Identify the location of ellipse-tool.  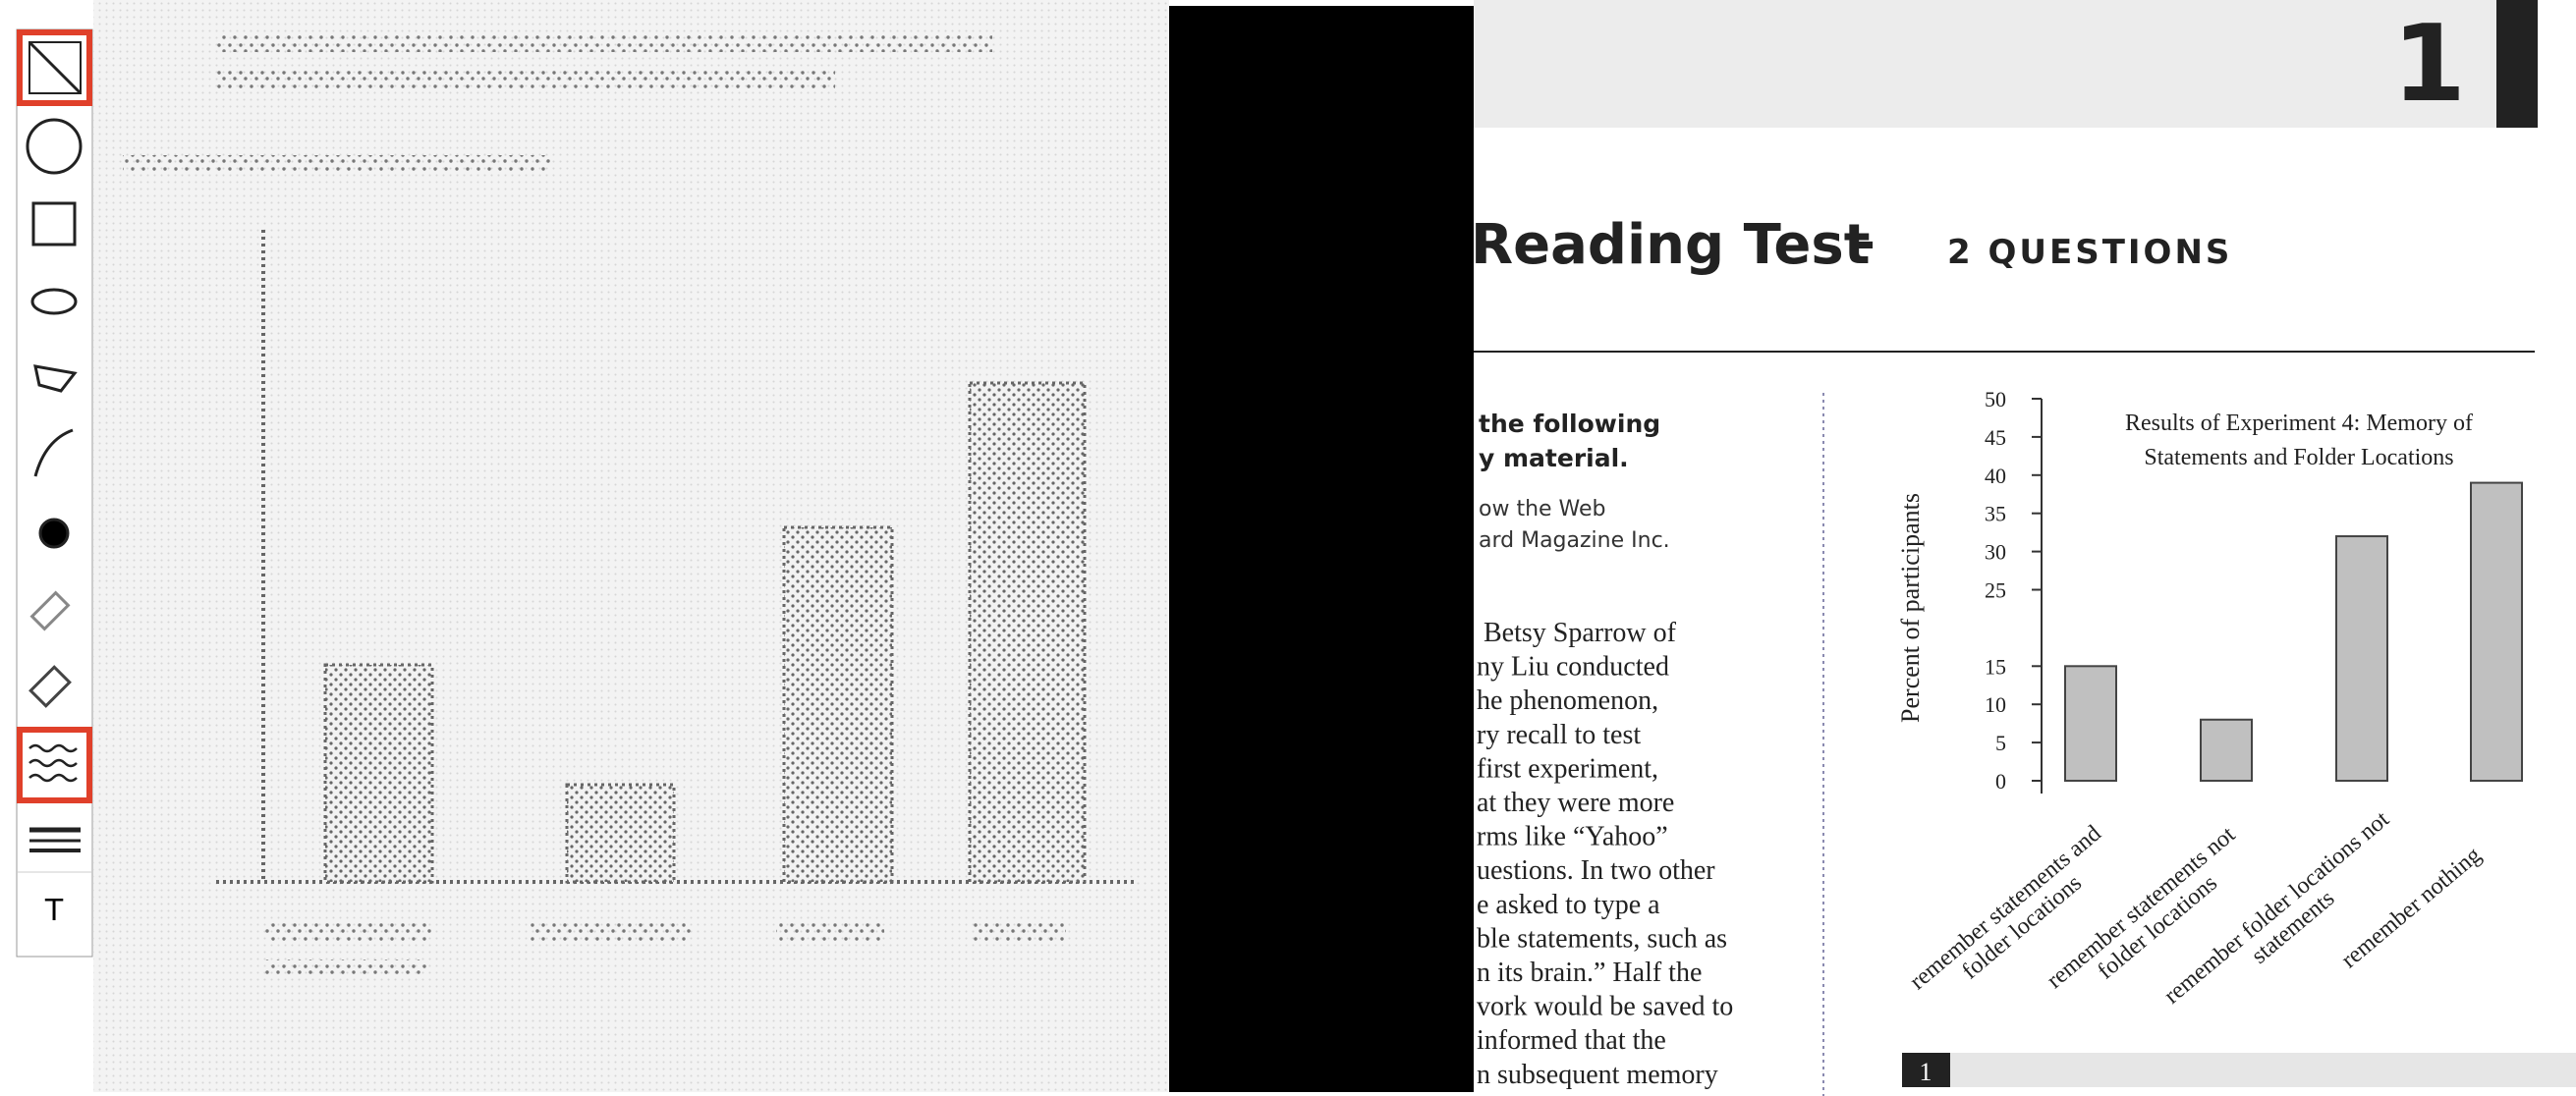
(54, 301).